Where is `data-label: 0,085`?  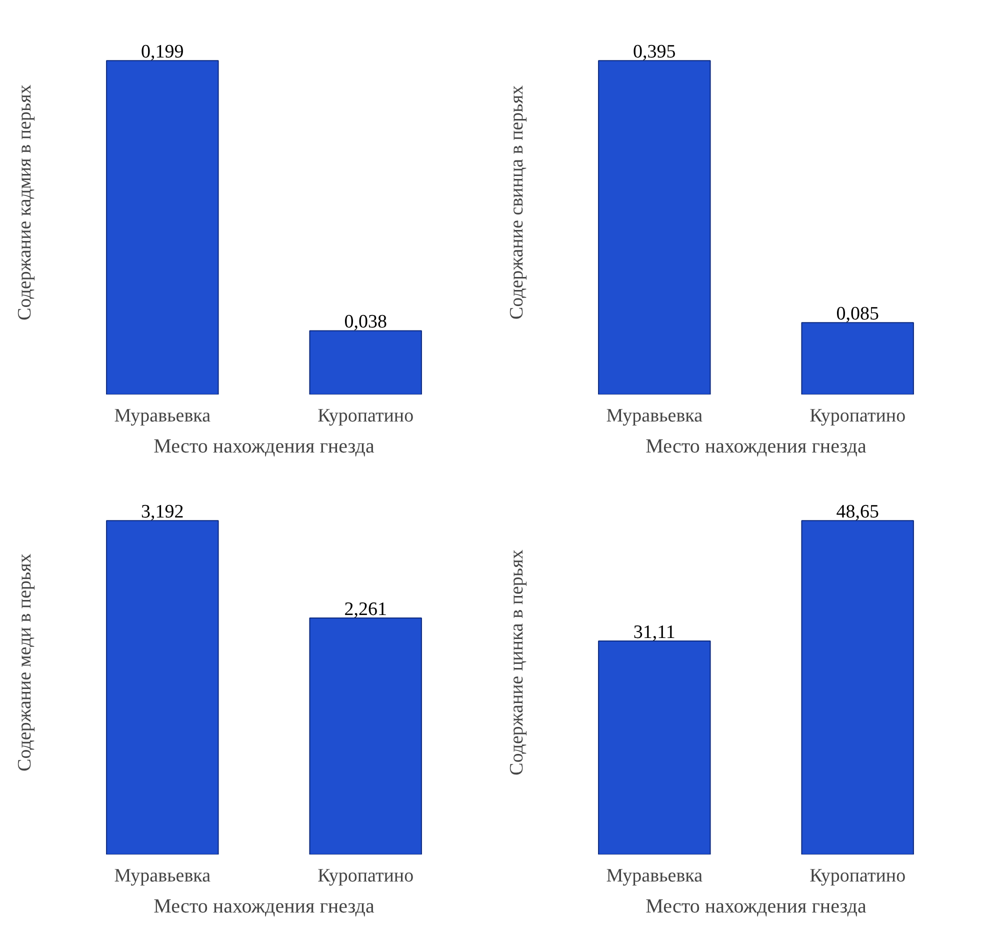 data-label: 0,085 is located at coordinates (857, 314).